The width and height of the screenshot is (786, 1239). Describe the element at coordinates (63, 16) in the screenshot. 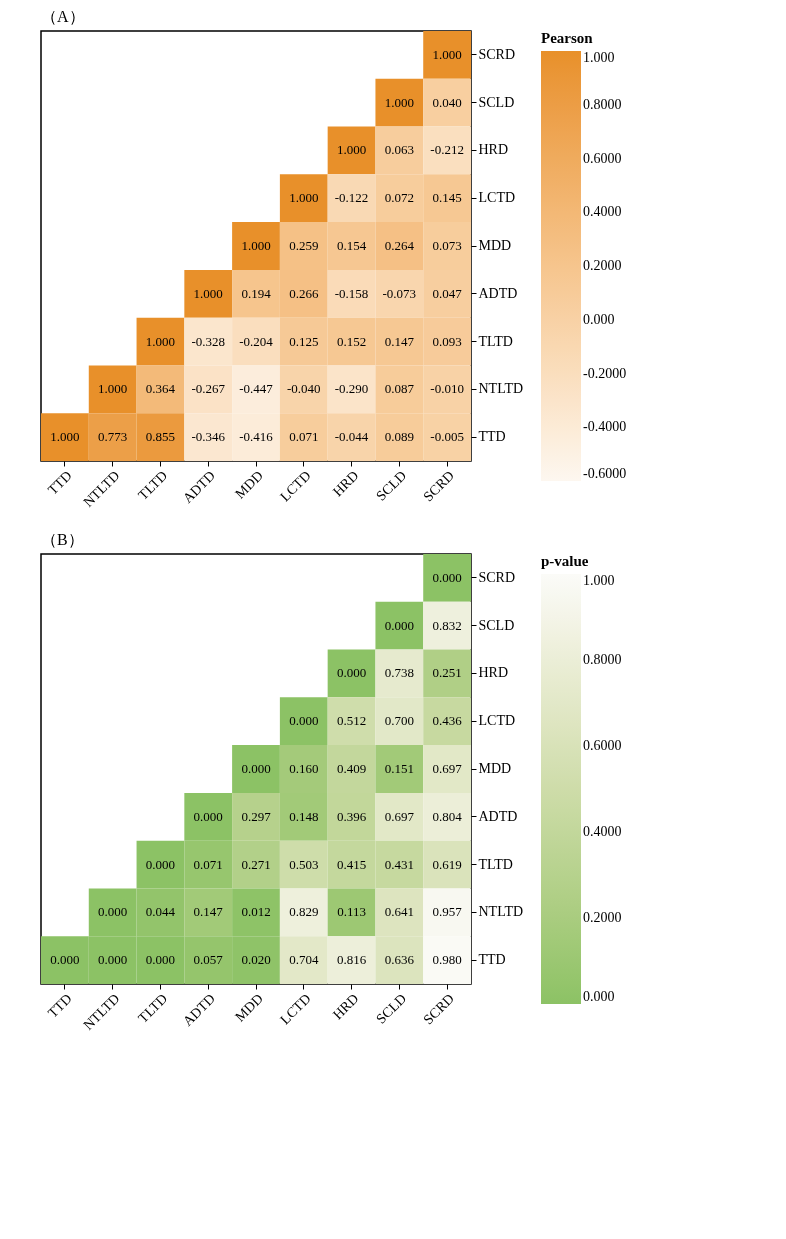

I see `chart-title: （A）` at that location.